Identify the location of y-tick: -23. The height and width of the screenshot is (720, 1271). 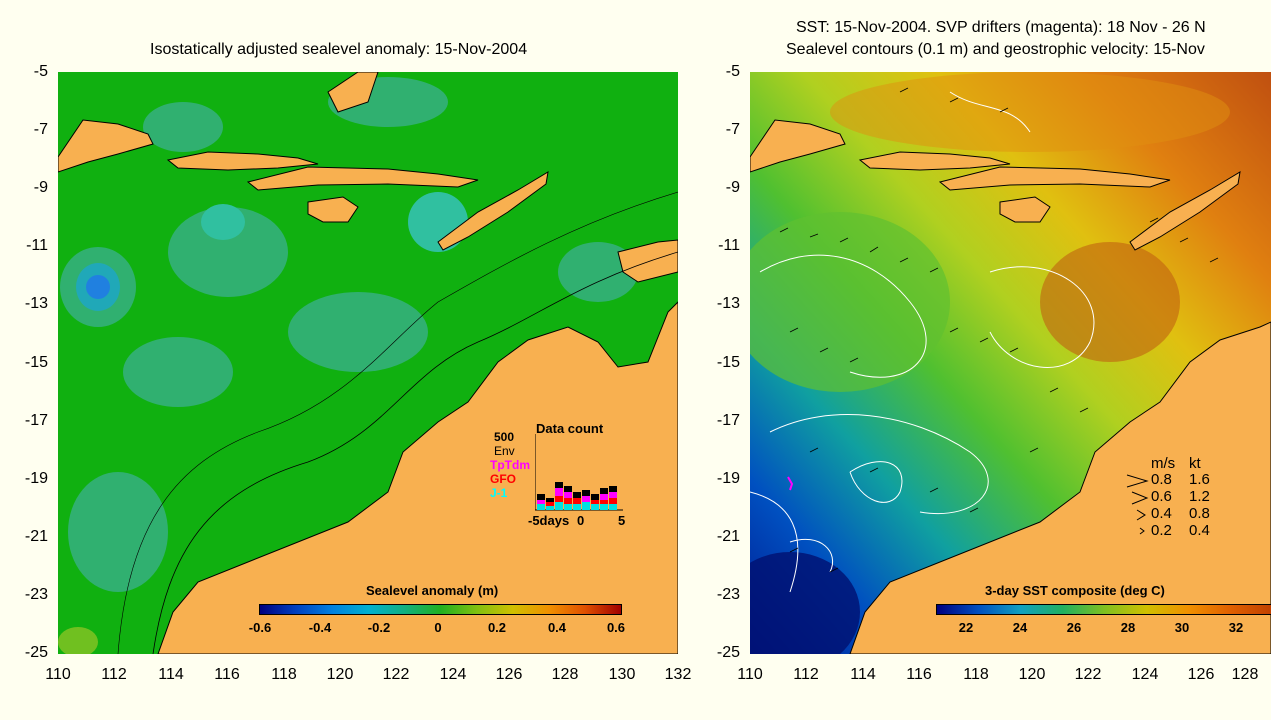
(36, 594).